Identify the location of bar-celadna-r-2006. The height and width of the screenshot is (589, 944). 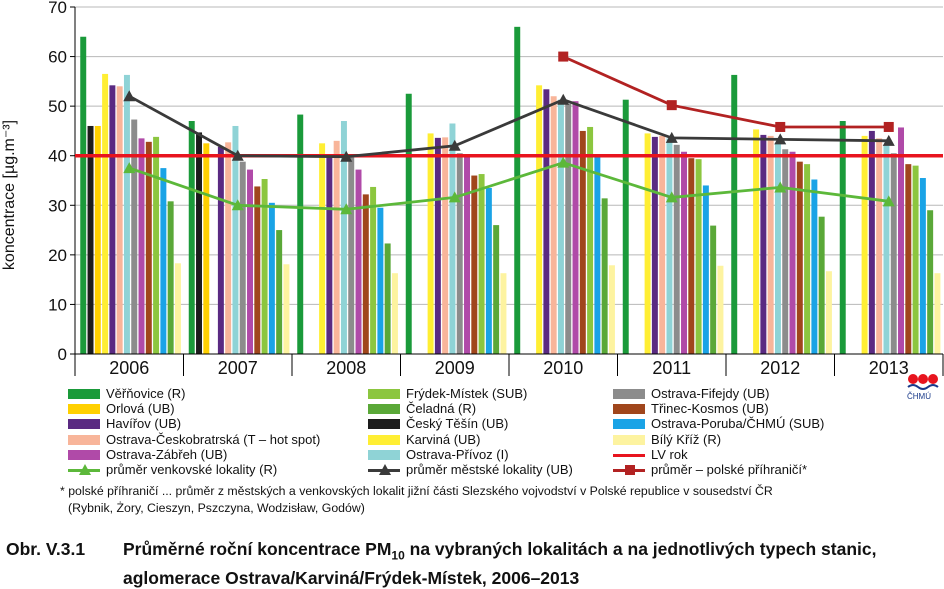
(170, 277).